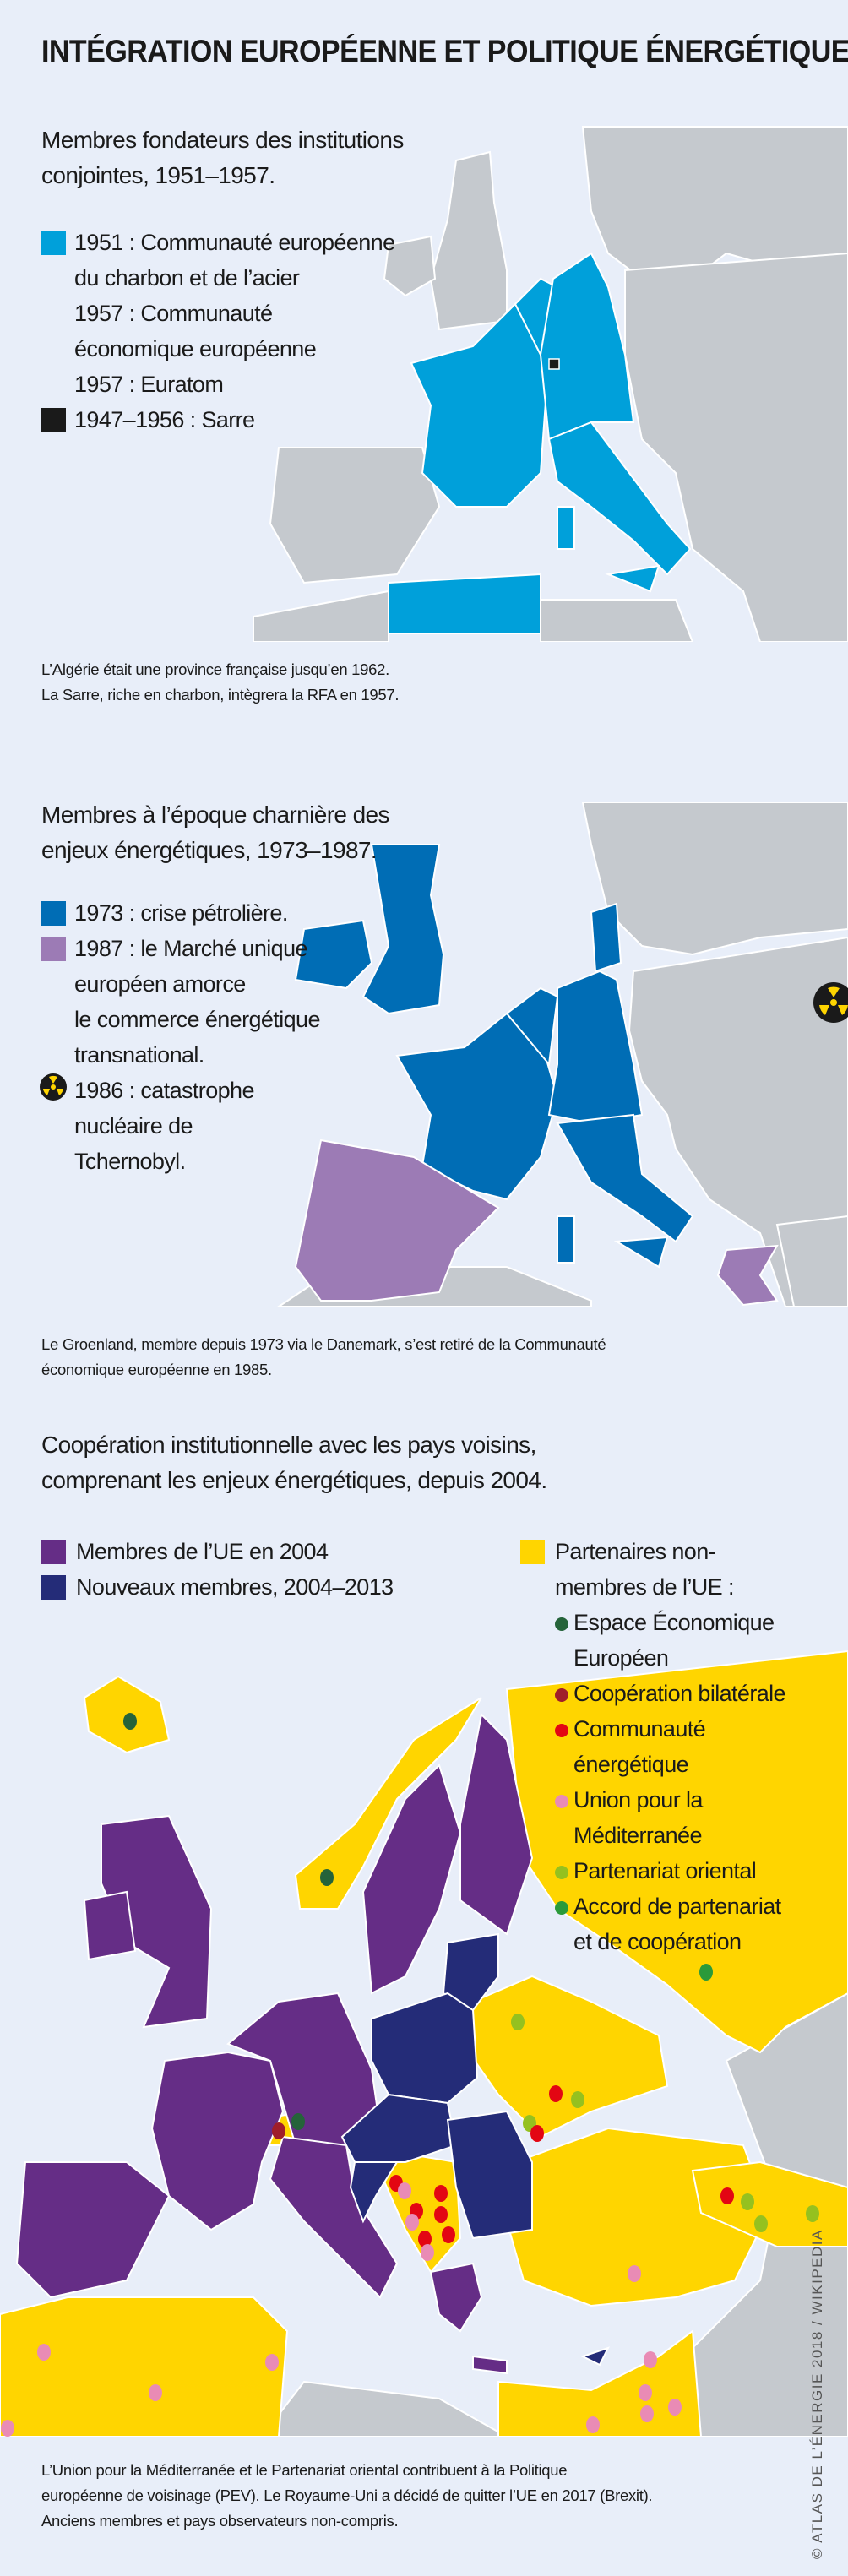  I want to click on legend-text: Accord de partenariat, so click(677, 1906).